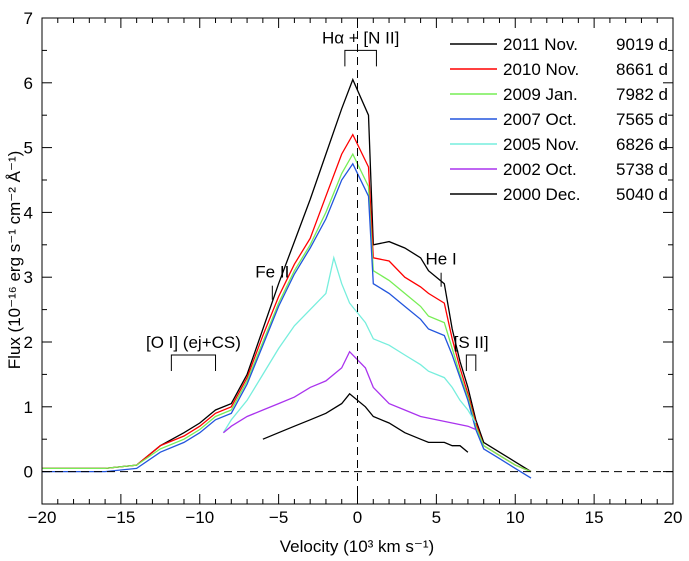  What do you see at coordinates (642, 69) in the screenshot?
I see `legend-days: 8661 d` at bounding box center [642, 69].